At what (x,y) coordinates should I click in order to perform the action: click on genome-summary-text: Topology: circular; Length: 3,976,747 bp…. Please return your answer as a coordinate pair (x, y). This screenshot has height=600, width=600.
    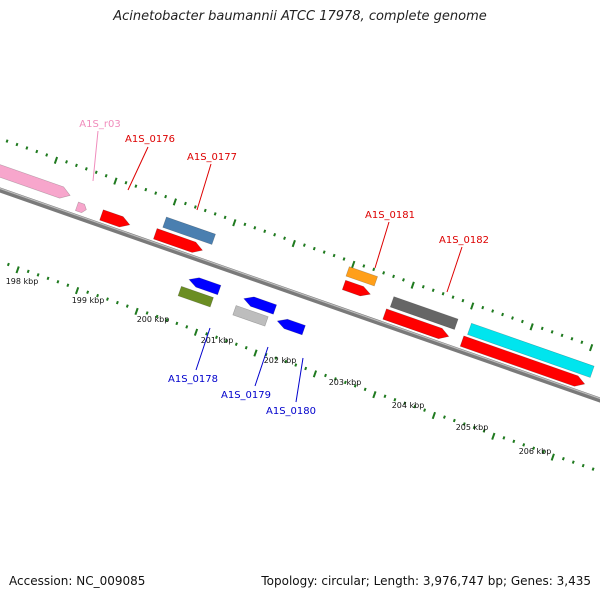
    Looking at the image, I should click on (426, 581).